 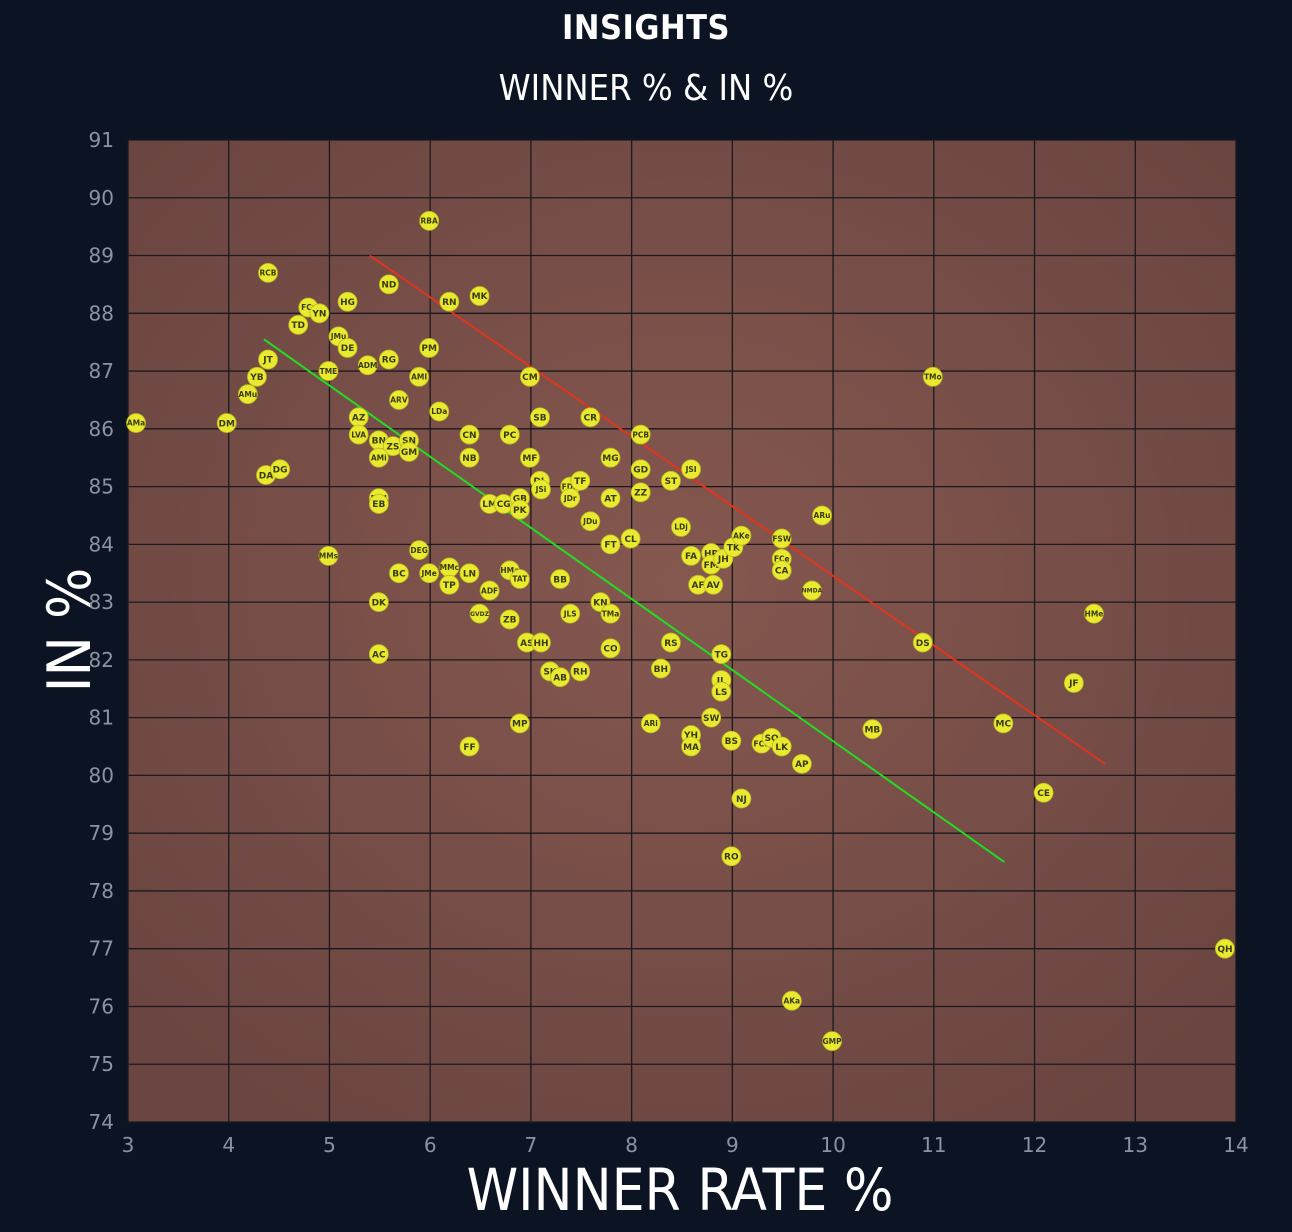 I want to click on point-label: RG, so click(x=389, y=361).